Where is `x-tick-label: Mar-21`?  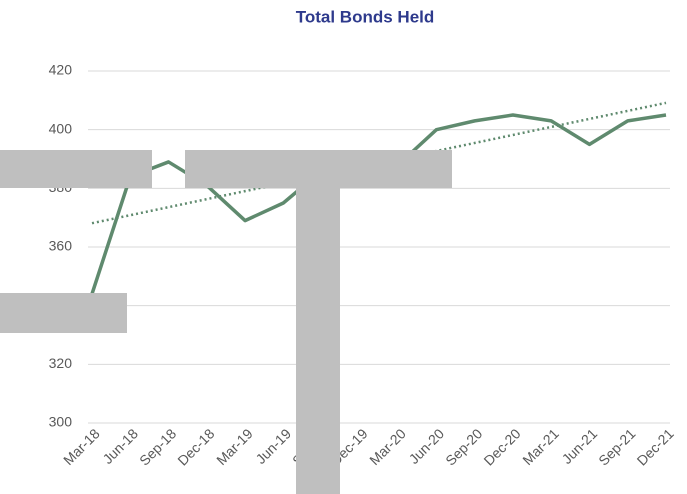
x-tick-label: Mar-21 is located at coordinates (540, 446).